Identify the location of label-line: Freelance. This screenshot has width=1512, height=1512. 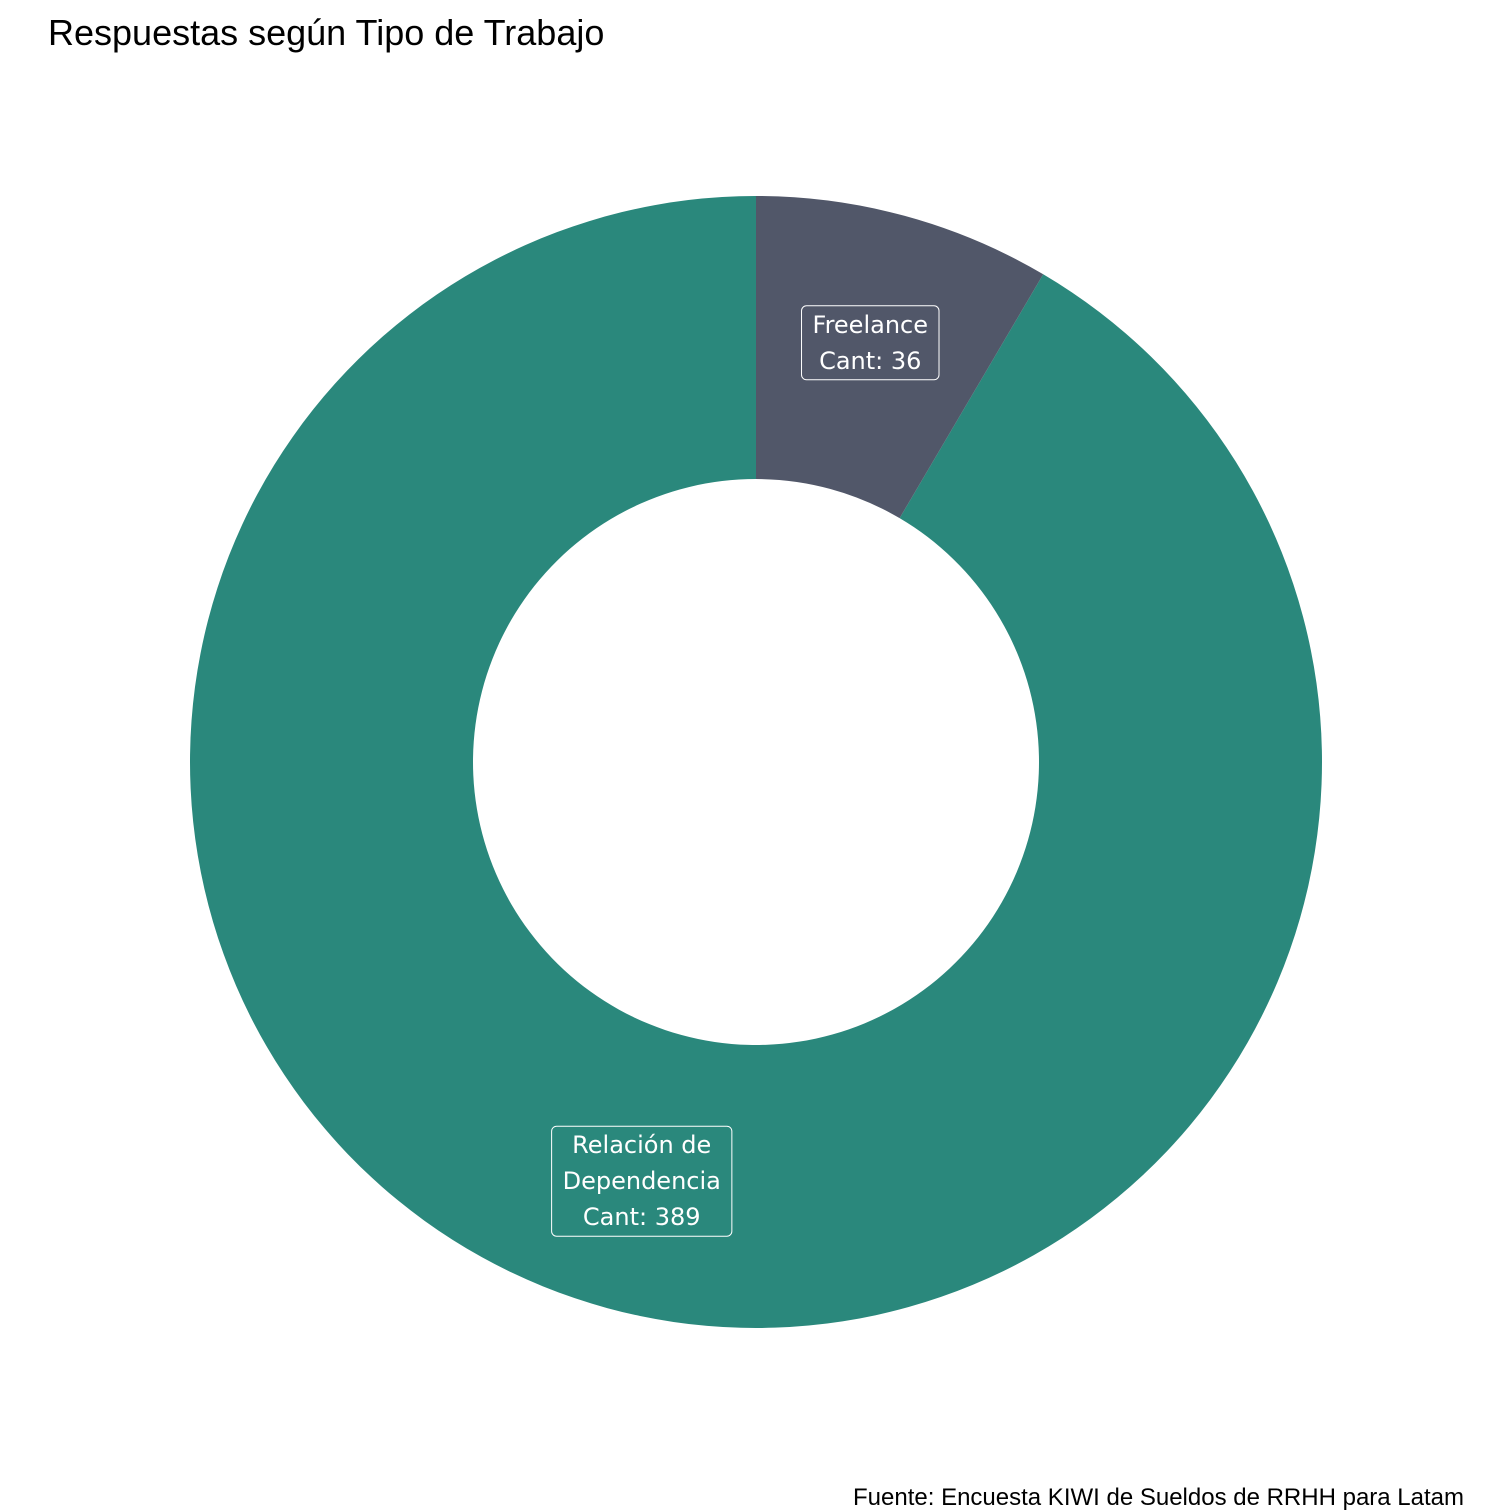
(870, 325).